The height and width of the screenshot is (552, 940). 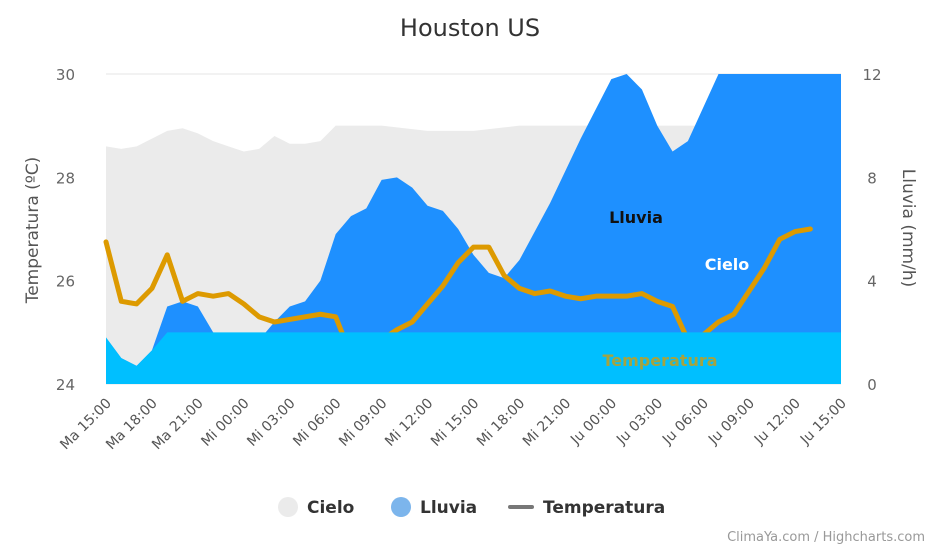 What do you see at coordinates (501, 423) in the screenshot?
I see `x-tick-9: Mi 18:00` at bounding box center [501, 423].